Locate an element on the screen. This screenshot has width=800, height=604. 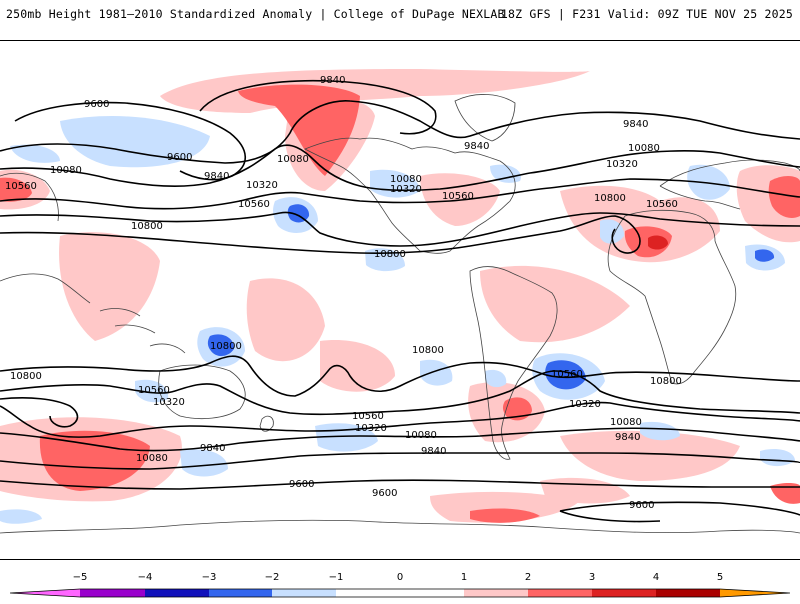
colorbar-tick-labels: −5 −4 −3 −2 −1 0 1 2 3 4 5 is located at coordinates (398, 577).